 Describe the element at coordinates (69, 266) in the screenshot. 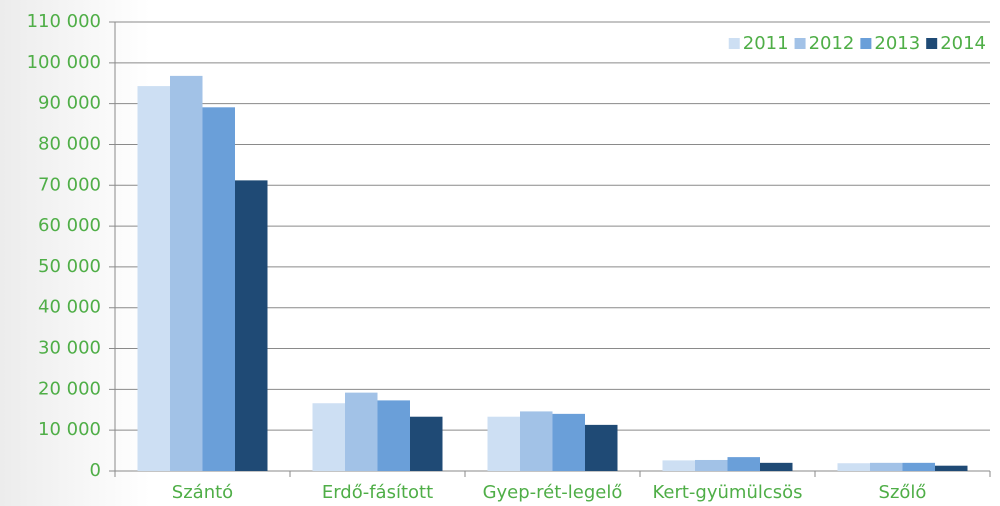

I see `y-tick-label: 50 000` at that location.